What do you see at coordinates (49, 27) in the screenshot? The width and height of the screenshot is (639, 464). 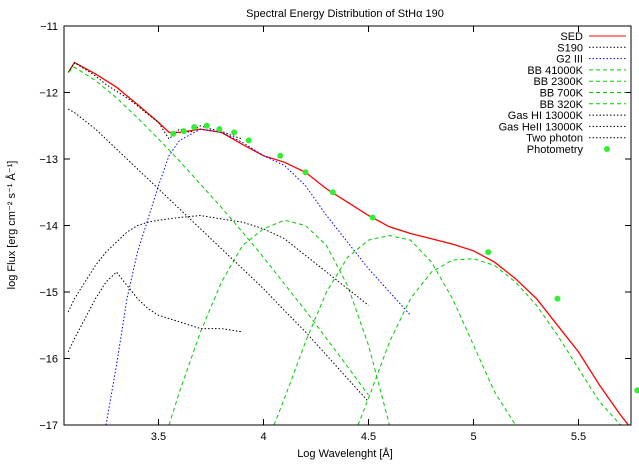 I see `y-tick-label: −11` at bounding box center [49, 27].